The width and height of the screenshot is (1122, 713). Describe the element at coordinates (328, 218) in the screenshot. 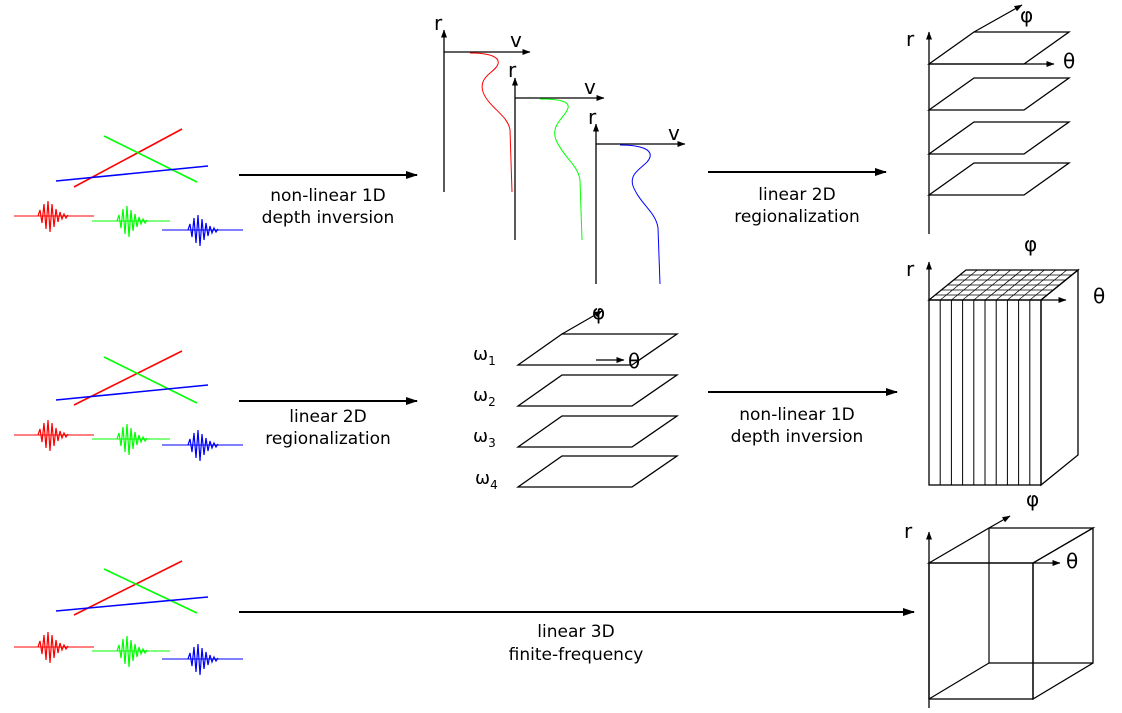

I see `label-row1-step1-line2: depth inversion` at that location.